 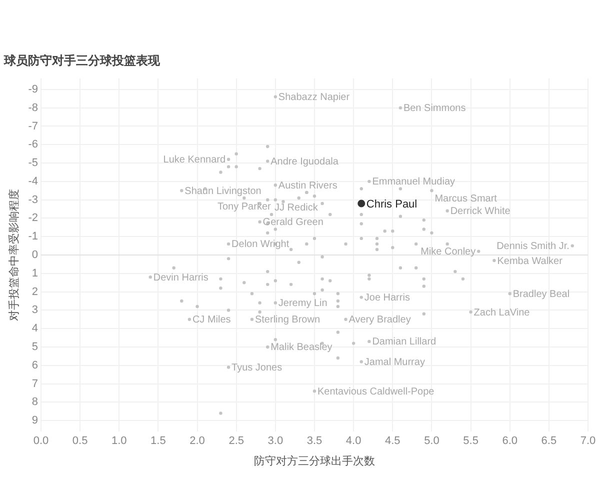 What do you see at coordinates (257, 368) in the screenshot?
I see `annotation: Tyus Jones` at bounding box center [257, 368].